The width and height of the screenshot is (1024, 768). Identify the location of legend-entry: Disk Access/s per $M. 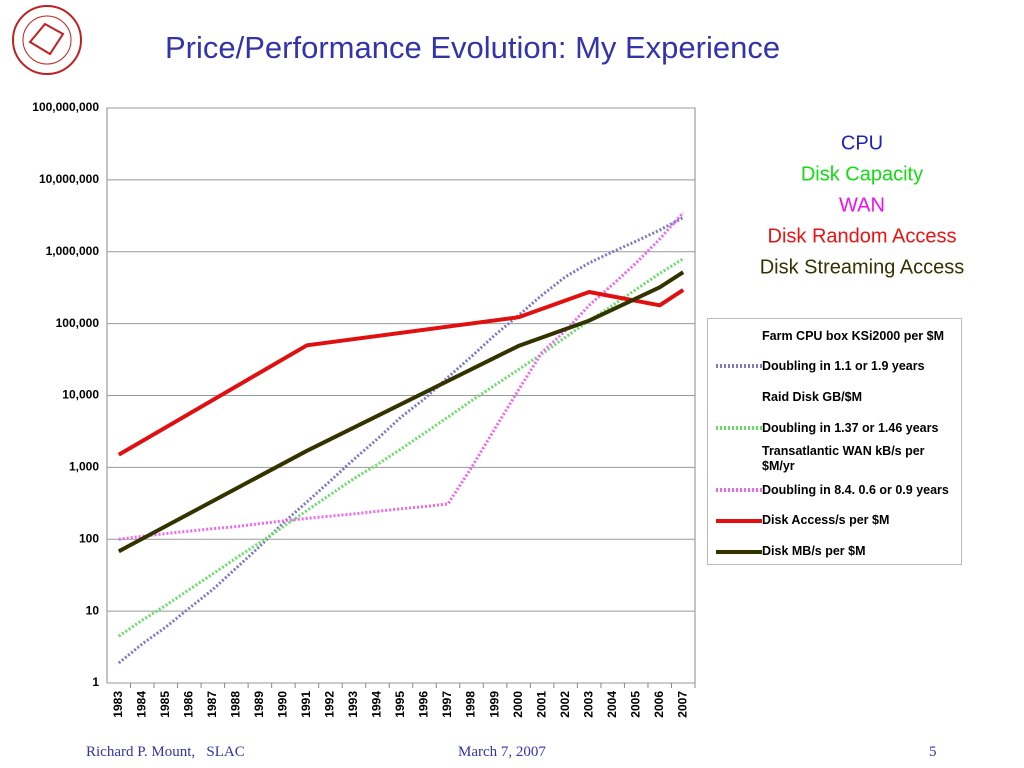
(836, 520).